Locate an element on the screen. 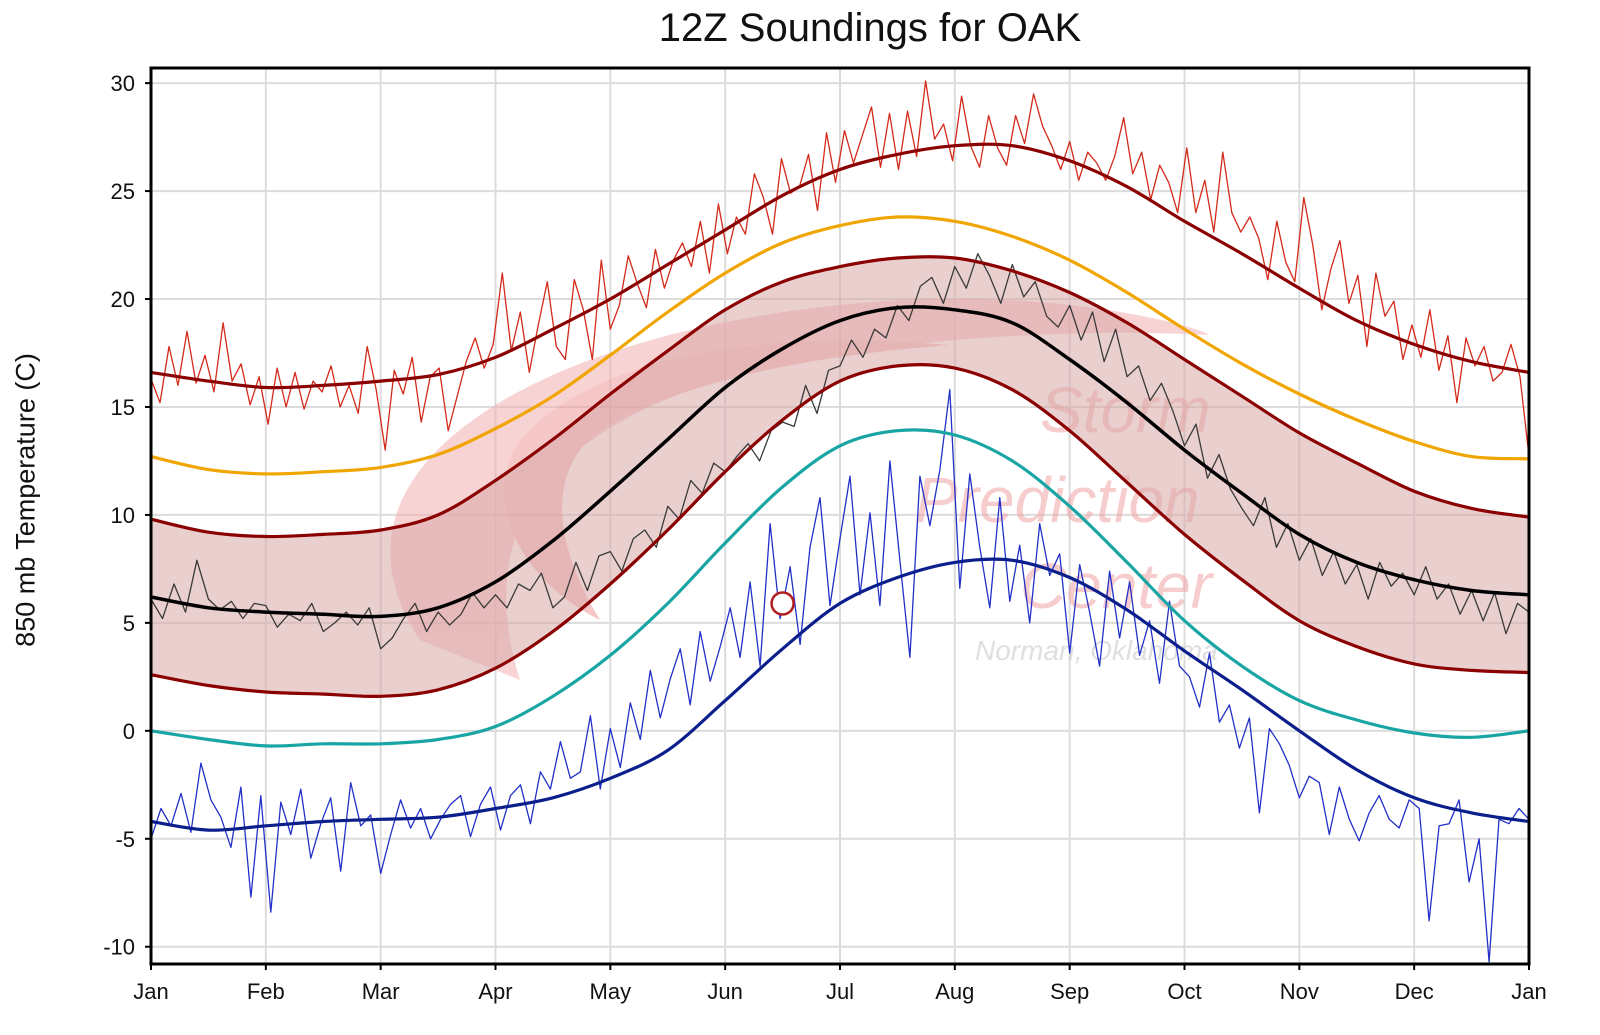 Image resolution: width=1600 pixels, height=1035 pixels. y-tick-label: 5 is located at coordinates (129, 623).